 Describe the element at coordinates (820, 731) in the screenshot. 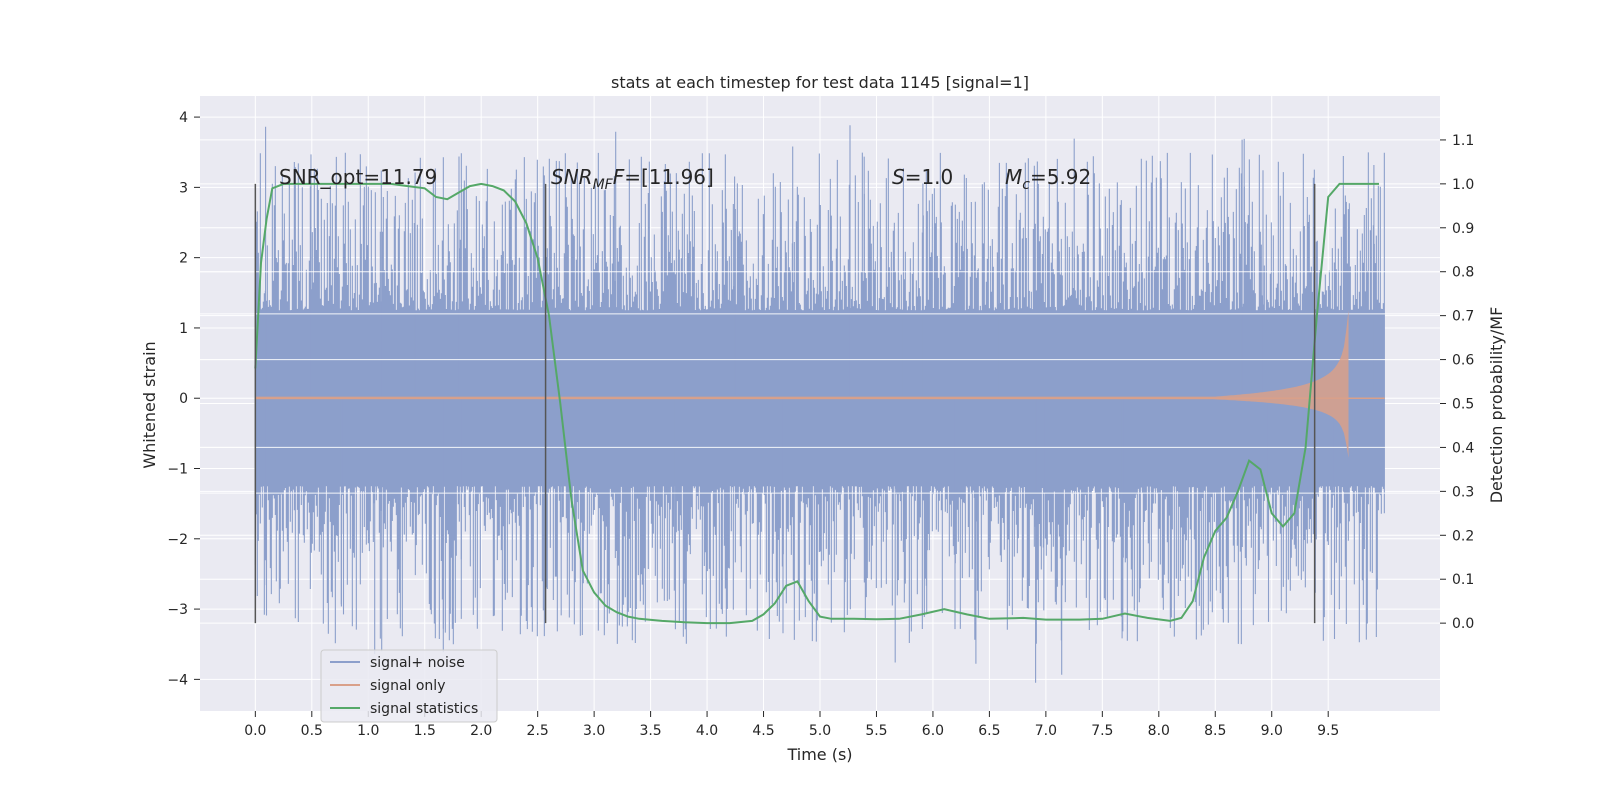

I see `x-tick-label: 5.0` at that location.